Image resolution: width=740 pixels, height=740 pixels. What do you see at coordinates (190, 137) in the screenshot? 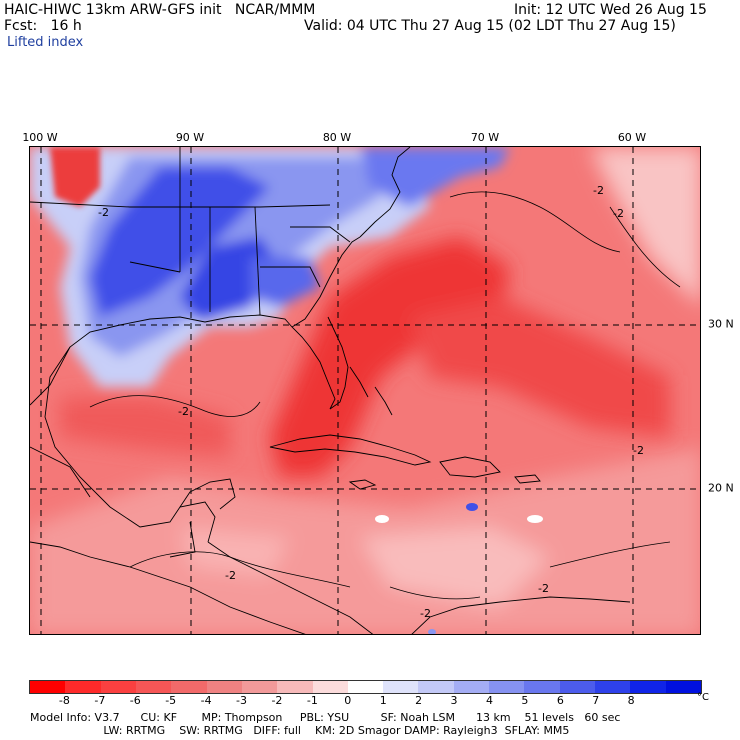
I see `lon-label-90w: 90 W` at bounding box center [190, 137].